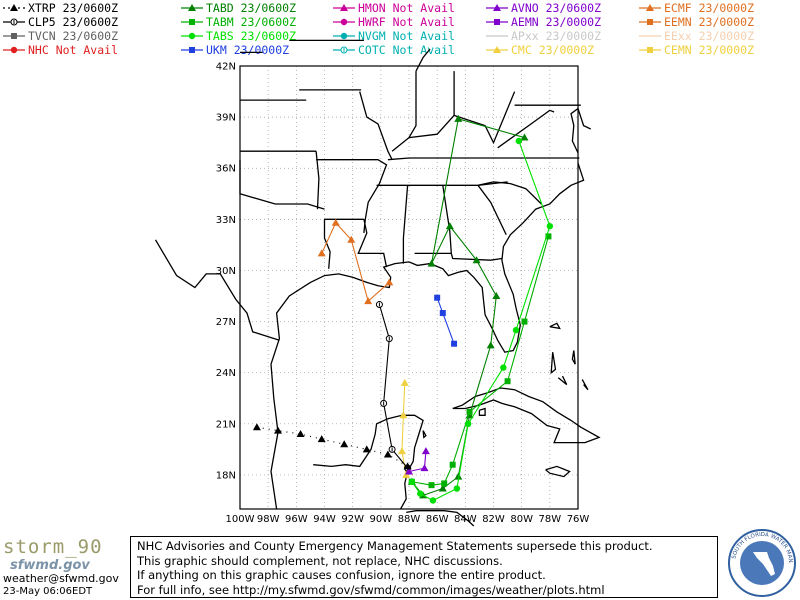 This screenshot has height=600, width=800. I want to click on lon-label: 88W, so click(409, 519).